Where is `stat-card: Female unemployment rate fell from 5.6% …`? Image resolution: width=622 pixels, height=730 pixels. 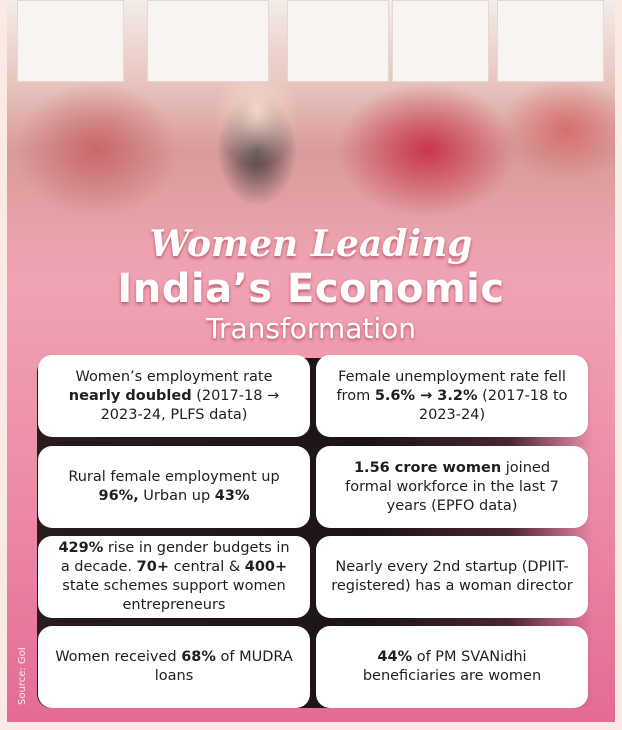 stat-card: Female unemployment rate fell from 5.6% … is located at coordinates (452, 396).